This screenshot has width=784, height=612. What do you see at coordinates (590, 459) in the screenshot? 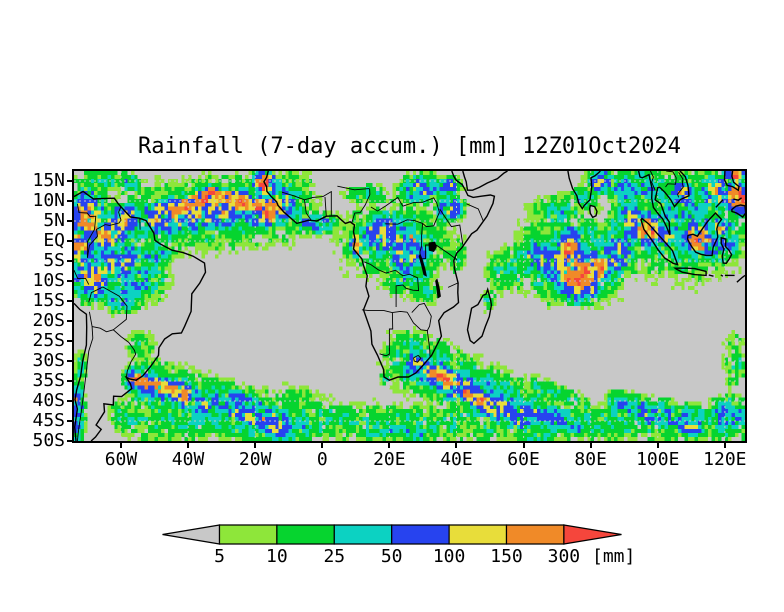
I see `x-axis-label: 80E` at bounding box center [590, 459].